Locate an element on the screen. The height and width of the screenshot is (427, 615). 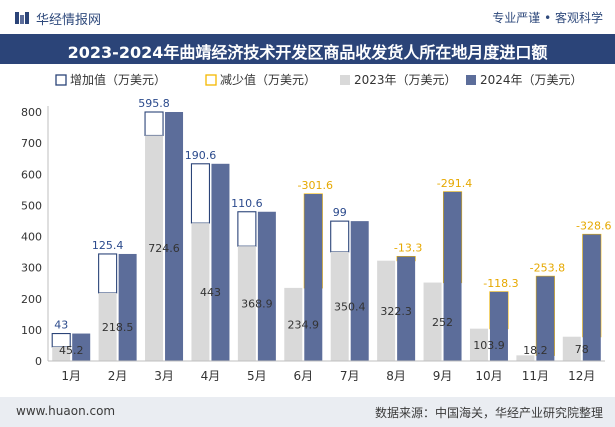
y-tick-label: 800 is located at coordinates (31, 112).